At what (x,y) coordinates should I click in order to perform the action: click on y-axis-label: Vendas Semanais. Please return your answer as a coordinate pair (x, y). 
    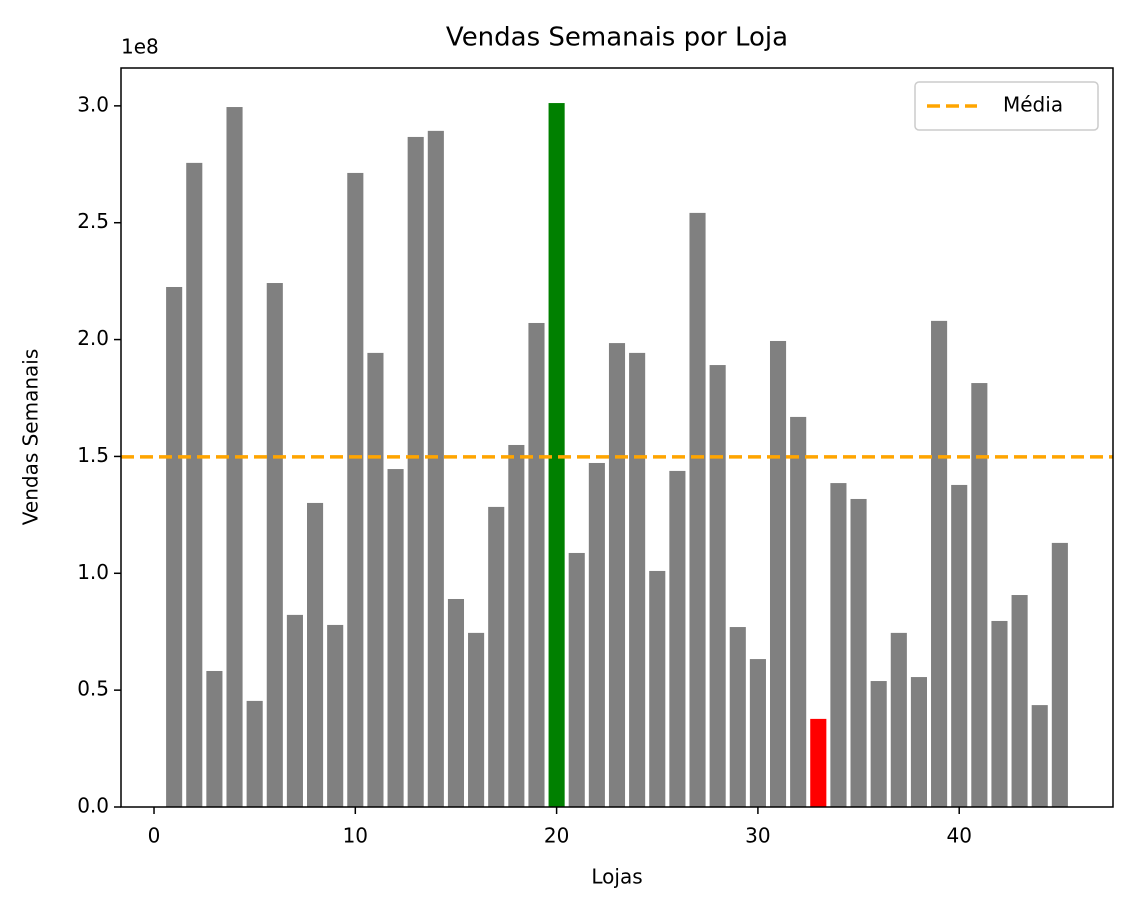
    Looking at the image, I should click on (31, 437).